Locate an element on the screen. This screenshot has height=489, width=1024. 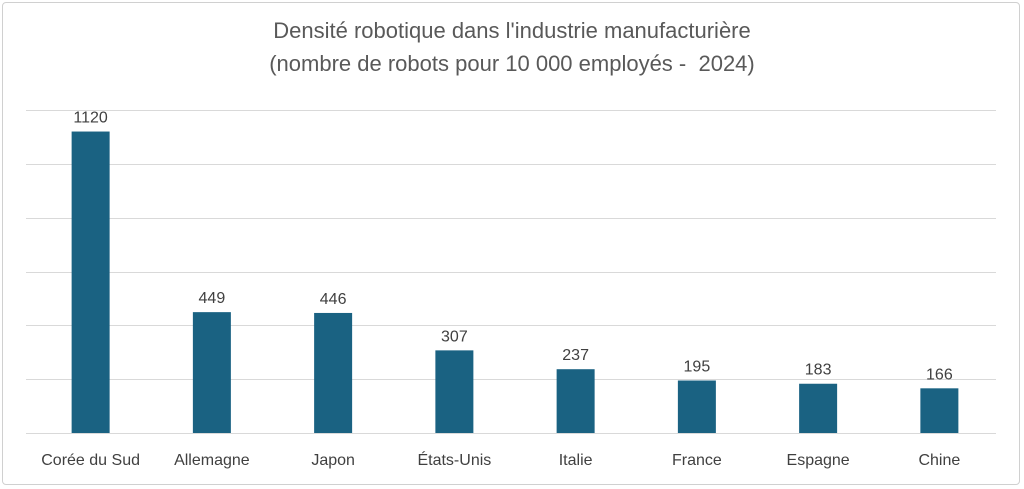
category-label-1: Allemagne is located at coordinates (212, 460).